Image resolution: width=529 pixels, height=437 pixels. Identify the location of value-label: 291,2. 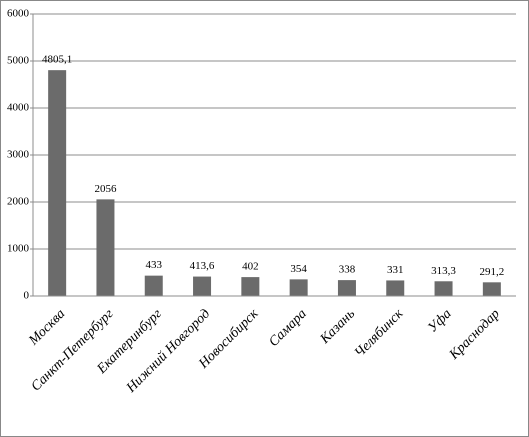
(491, 272).